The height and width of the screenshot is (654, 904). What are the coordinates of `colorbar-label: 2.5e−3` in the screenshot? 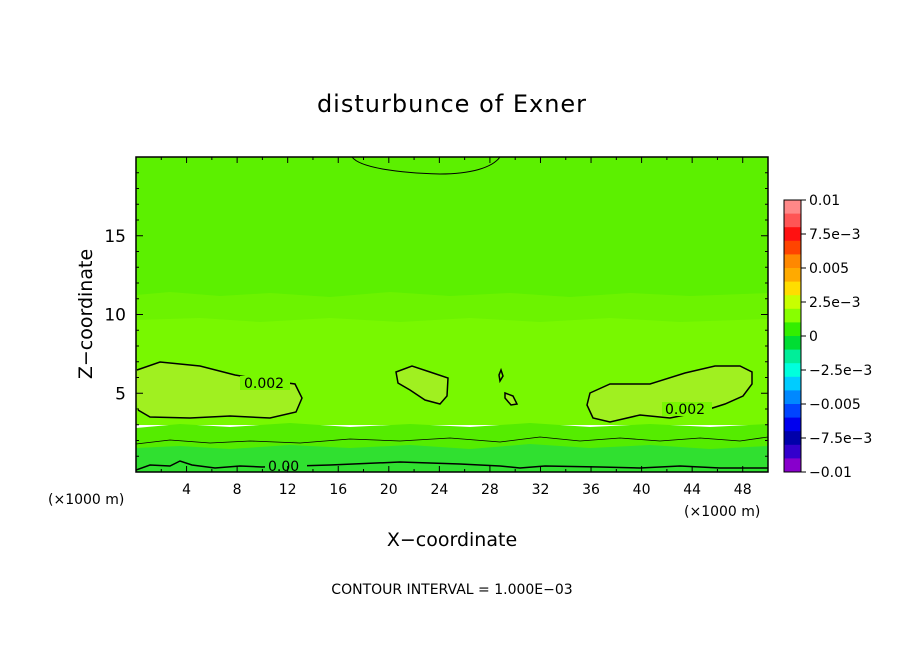 It's located at (835, 303).